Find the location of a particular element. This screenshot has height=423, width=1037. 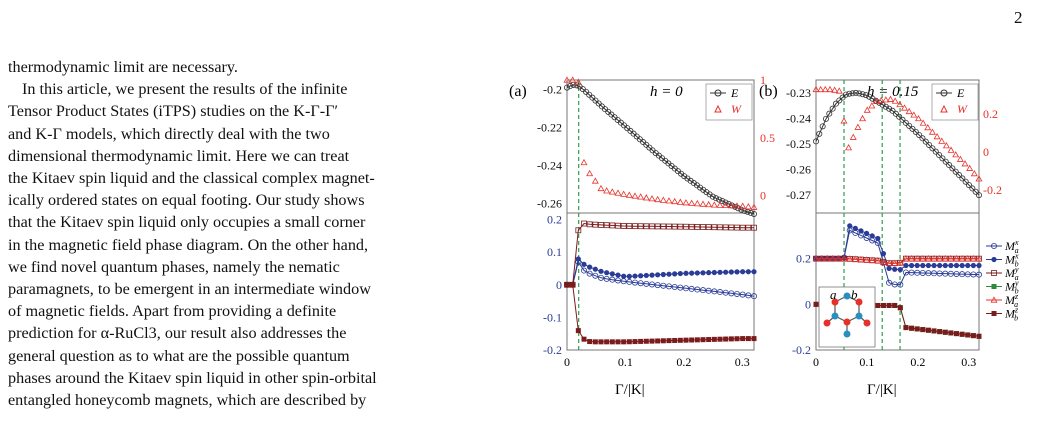

panel-a-legend-box is located at coordinates (729, 102).